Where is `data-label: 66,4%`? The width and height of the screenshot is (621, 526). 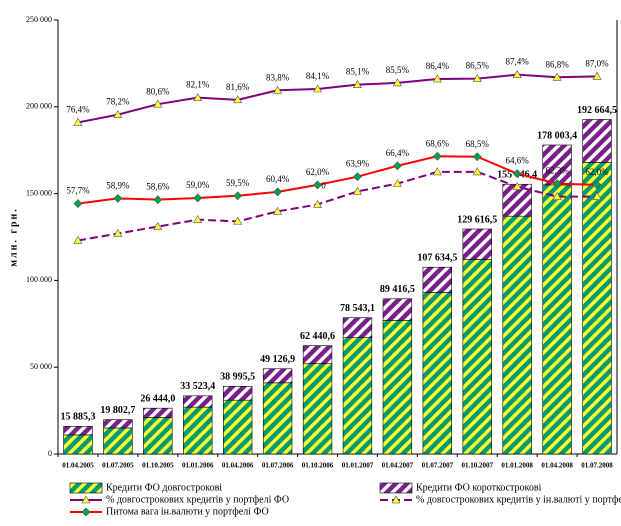
data-label: 66,4% is located at coordinates (398, 153).